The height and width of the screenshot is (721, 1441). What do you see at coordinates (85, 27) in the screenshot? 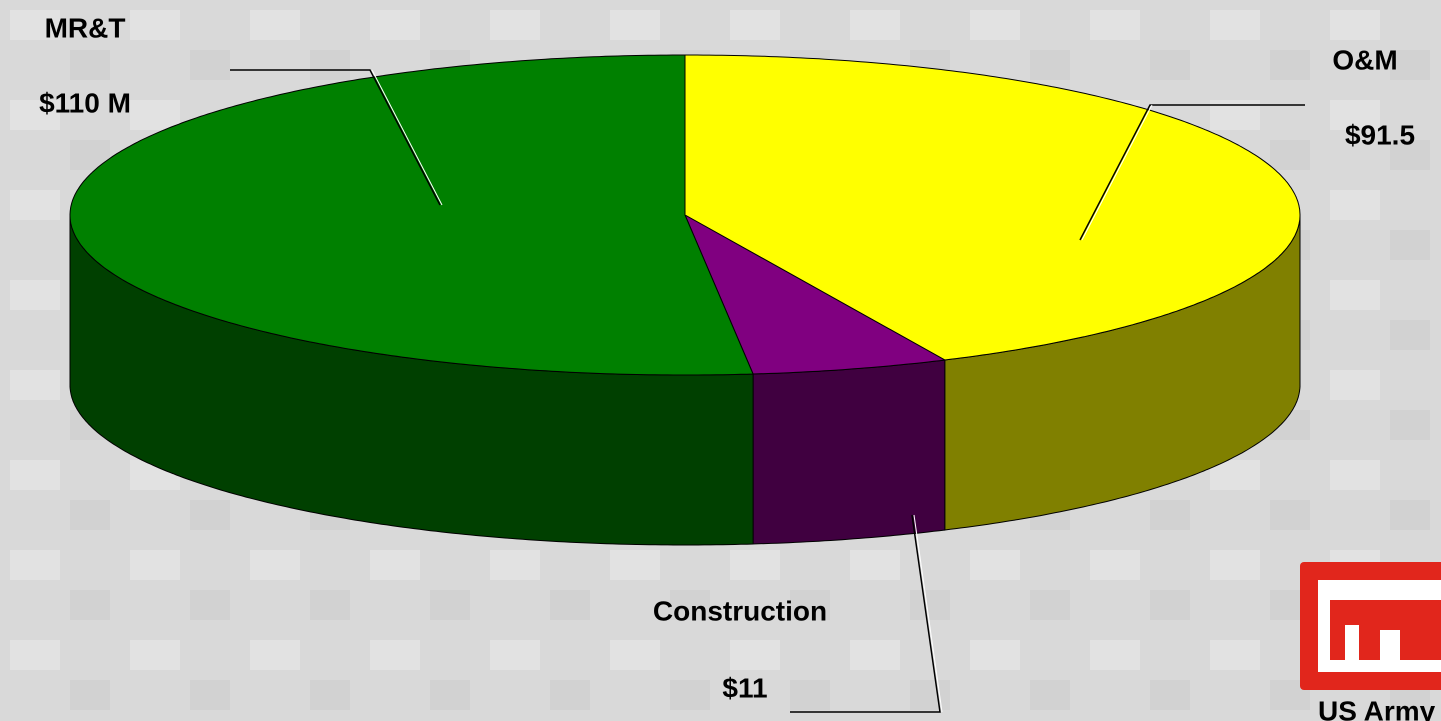
I see `slice-label: MR&T` at bounding box center [85, 27].